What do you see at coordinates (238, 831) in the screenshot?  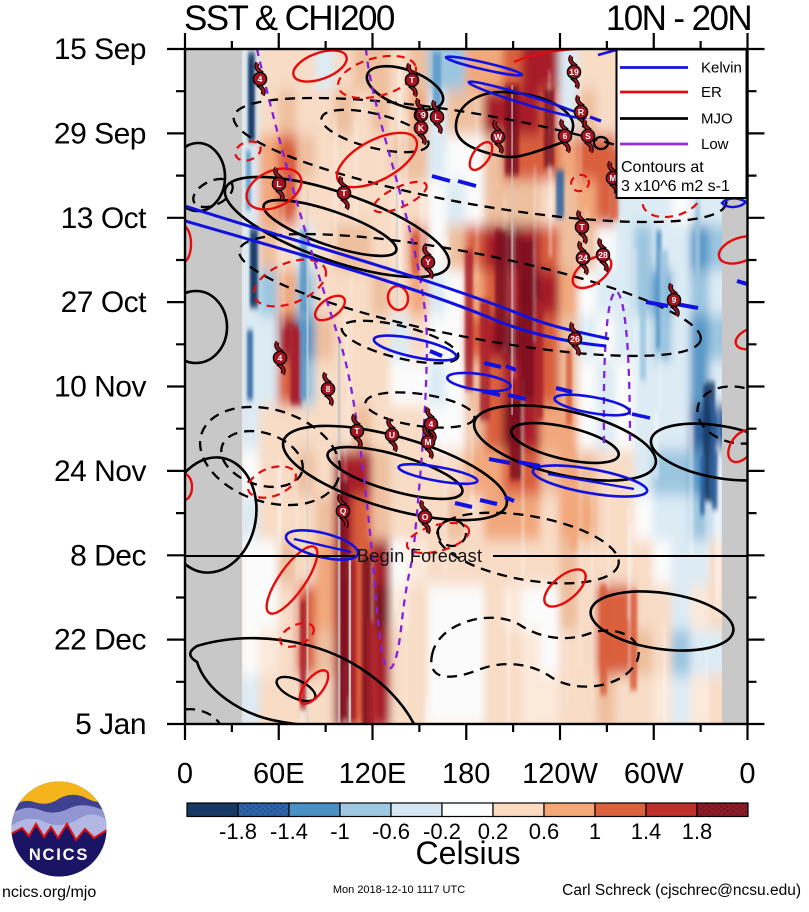 I see `svg-text: -1.8` at bounding box center [238, 831].